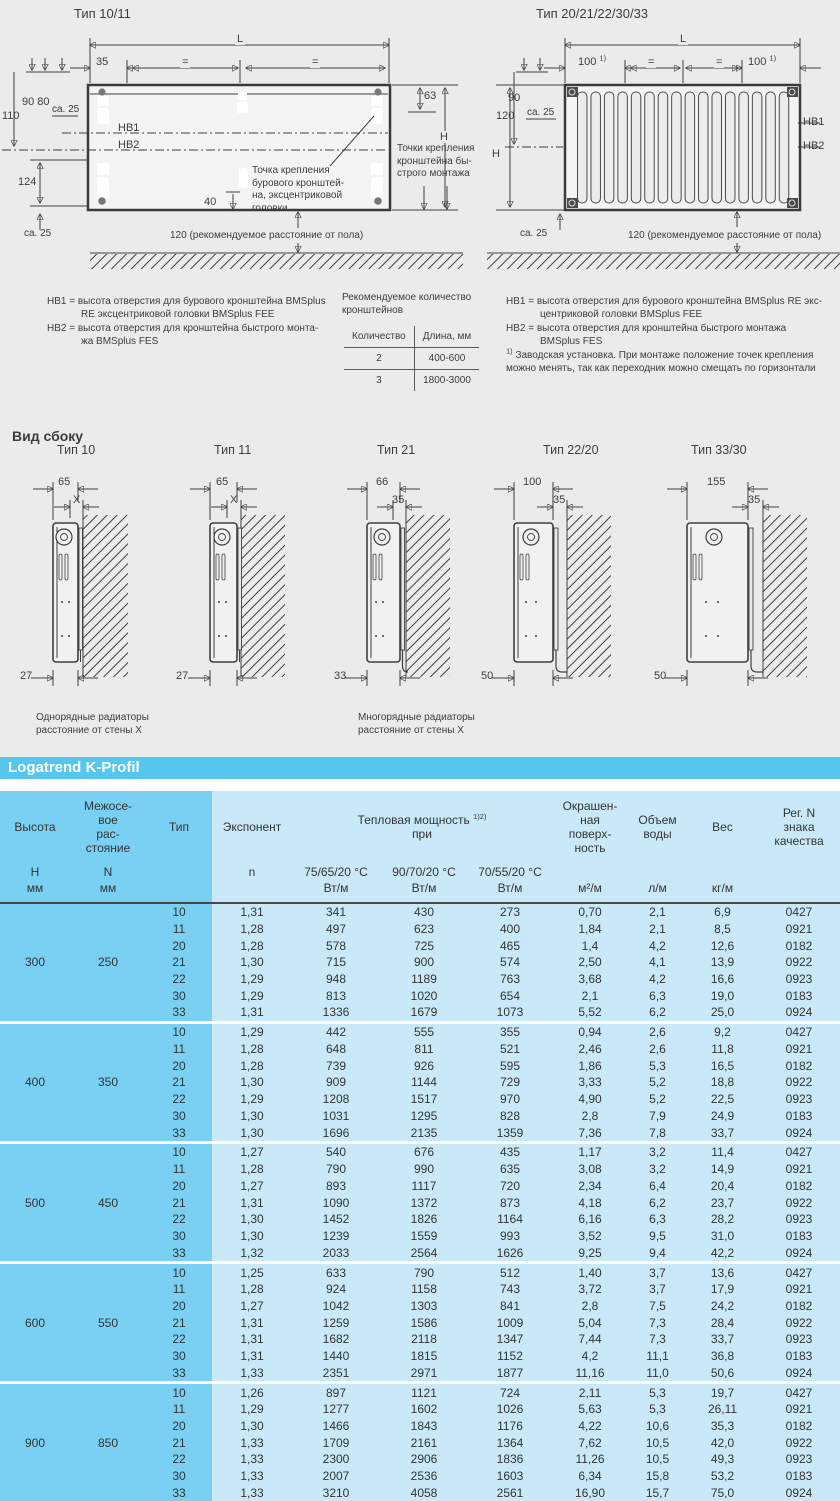 This screenshot has height=1501, width=840. Describe the element at coordinates (420, 1066) in the screenshot. I see `table-row: 20 1,28 739 926 595 1,86 5,3 16,5 0182` at that location.